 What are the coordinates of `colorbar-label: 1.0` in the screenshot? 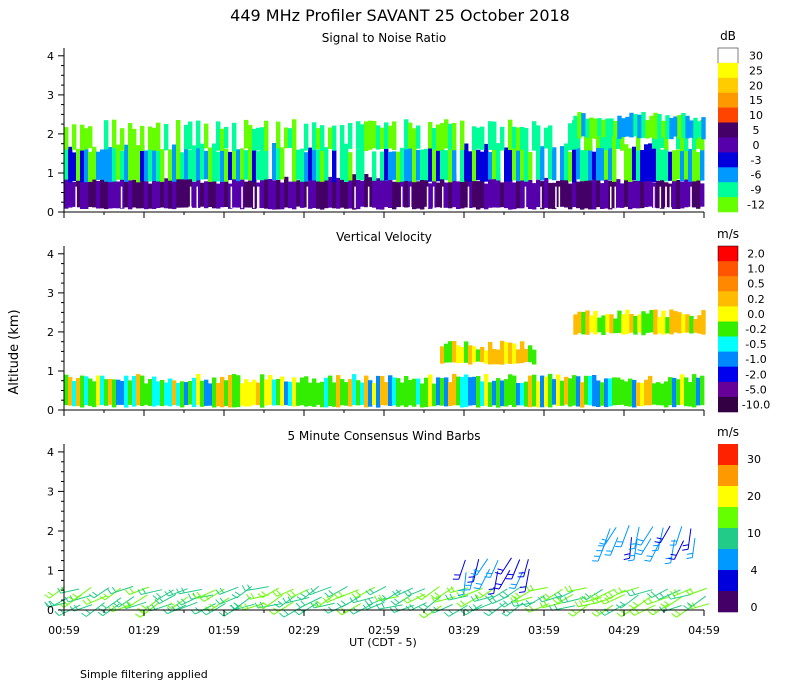 It's located at (756, 269).